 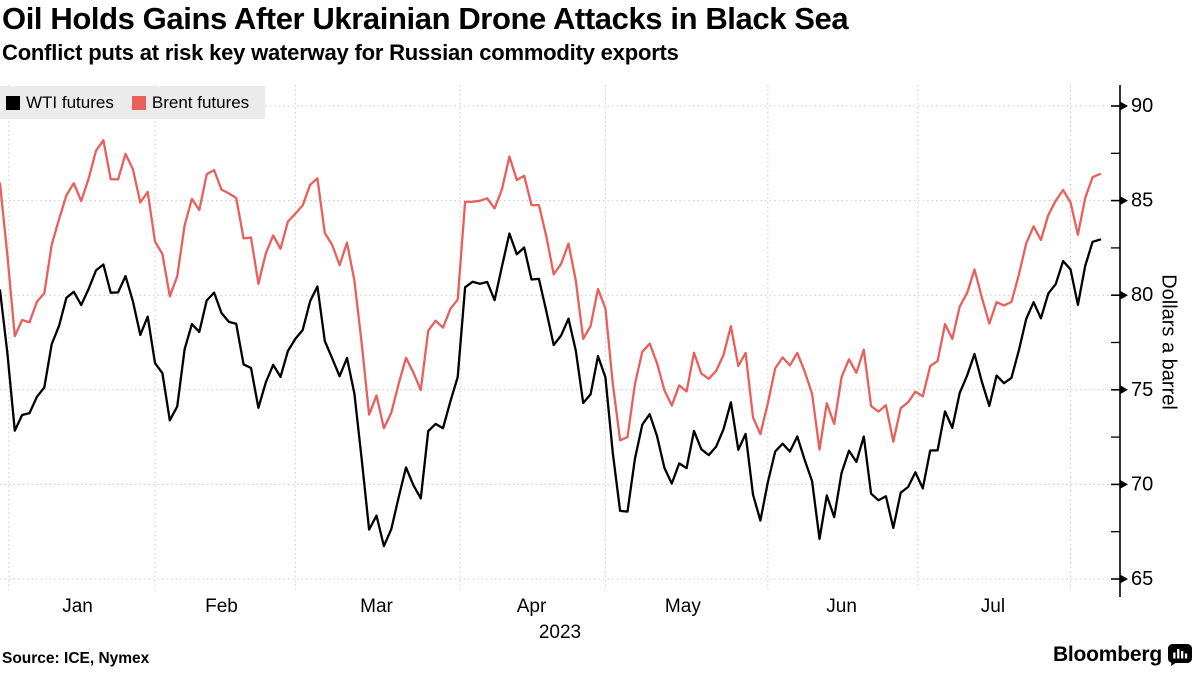 I want to click on bloomberg-wordmark: Bloomberg, so click(x=1107, y=654).